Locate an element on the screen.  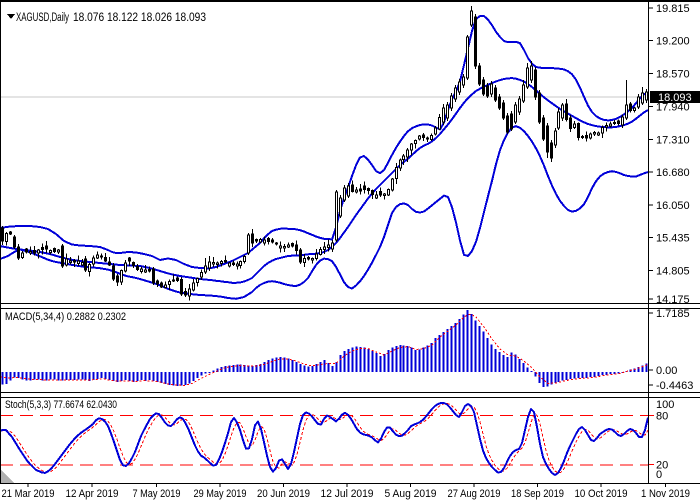
svg-text: 21 Mar 2019 is located at coordinates (28, 494).